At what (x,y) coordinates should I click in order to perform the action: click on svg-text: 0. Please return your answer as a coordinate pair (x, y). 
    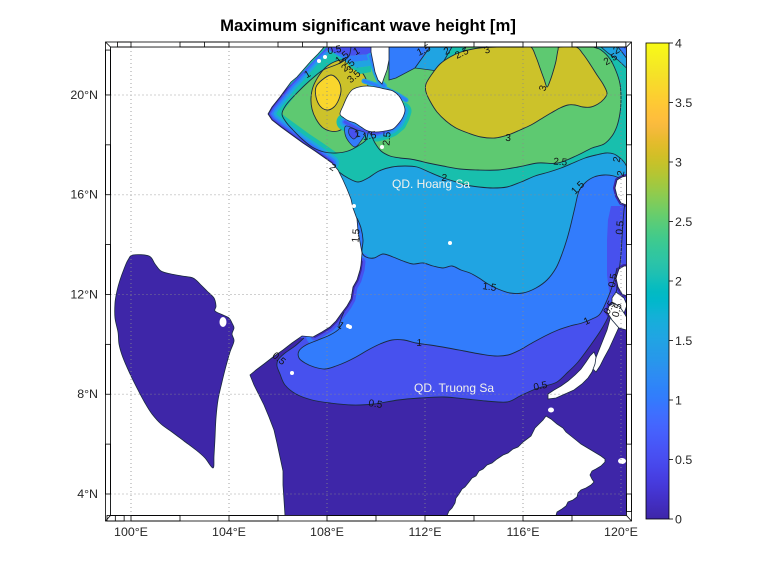
    Looking at the image, I should click on (678, 520).